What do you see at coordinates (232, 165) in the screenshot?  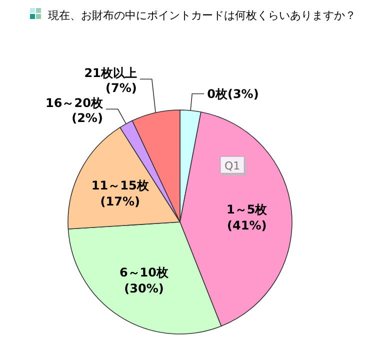 I see `text: Q1` at bounding box center [232, 165].